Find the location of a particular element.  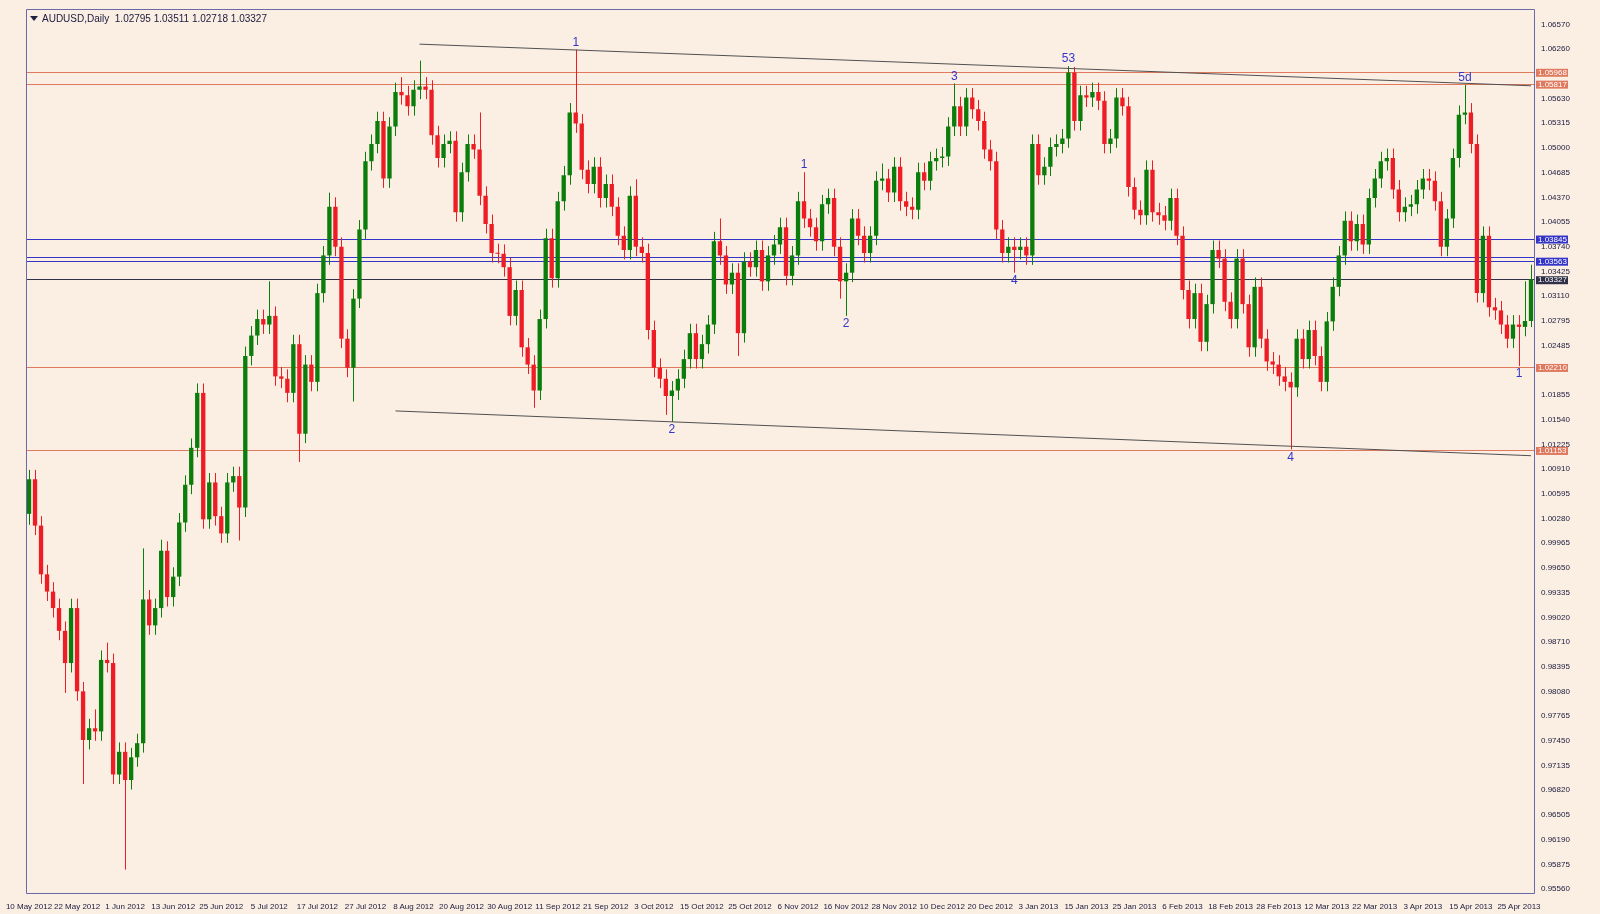

y-tick-label: 0.96190 is located at coordinates (1556, 839).